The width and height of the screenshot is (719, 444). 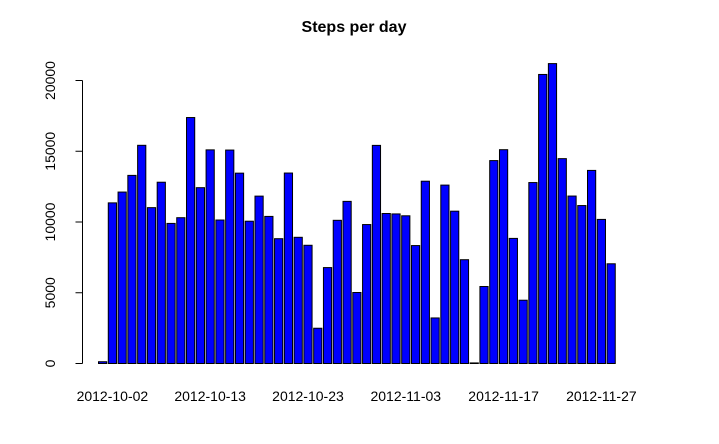 I want to click on y-tick-label-3: 15000, so click(x=50, y=151).